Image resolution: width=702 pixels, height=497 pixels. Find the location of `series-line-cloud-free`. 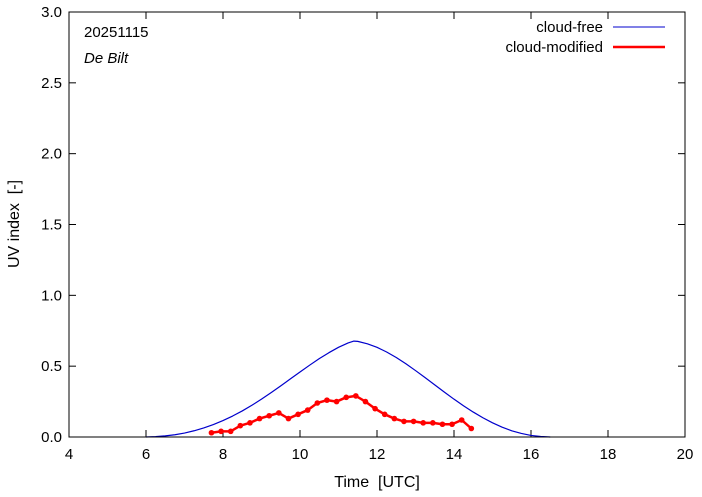

series-line-cloud-free is located at coordinates (348, 389).